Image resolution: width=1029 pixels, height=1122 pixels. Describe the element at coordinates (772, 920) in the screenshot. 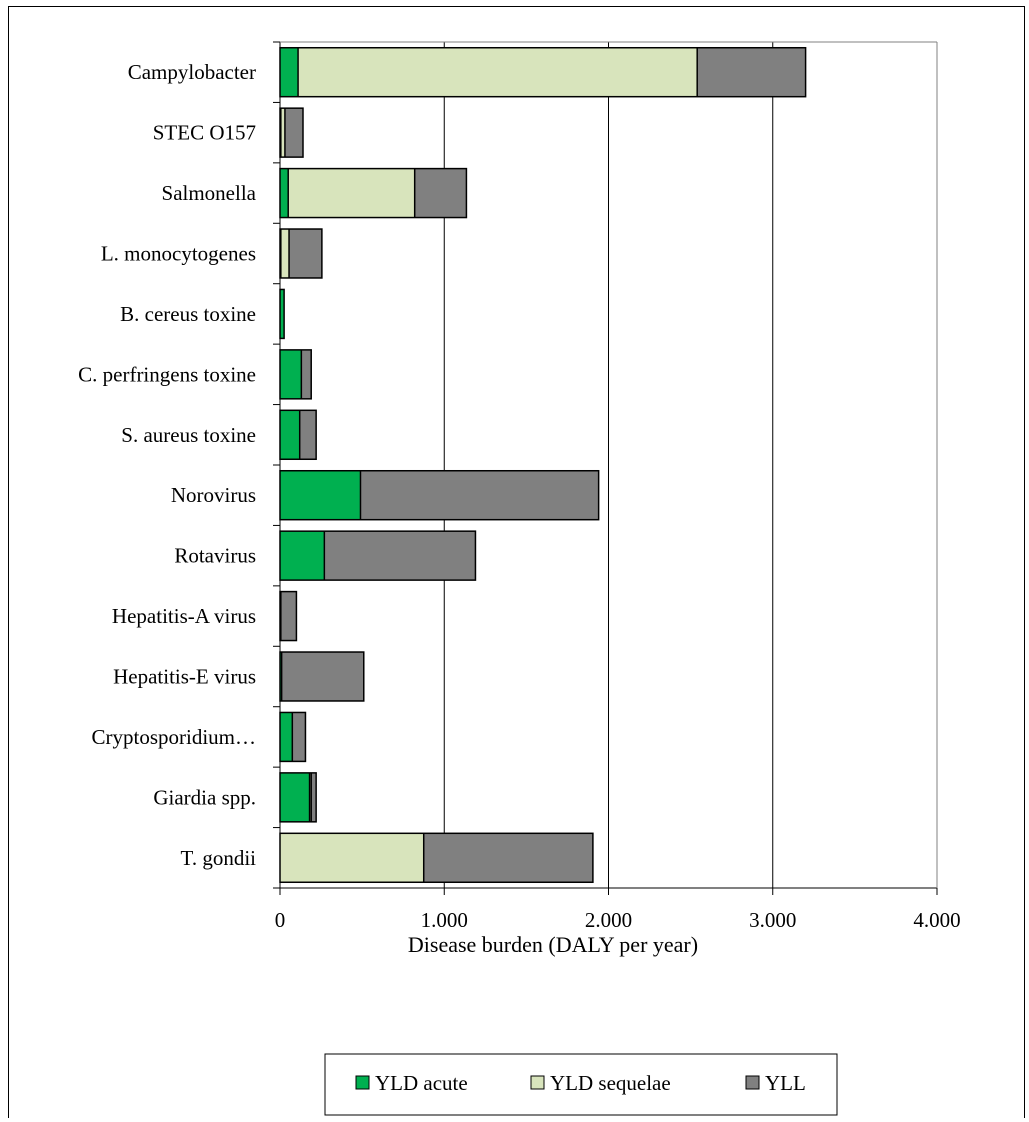

I see `x-tick-label: 3.000` at that location.